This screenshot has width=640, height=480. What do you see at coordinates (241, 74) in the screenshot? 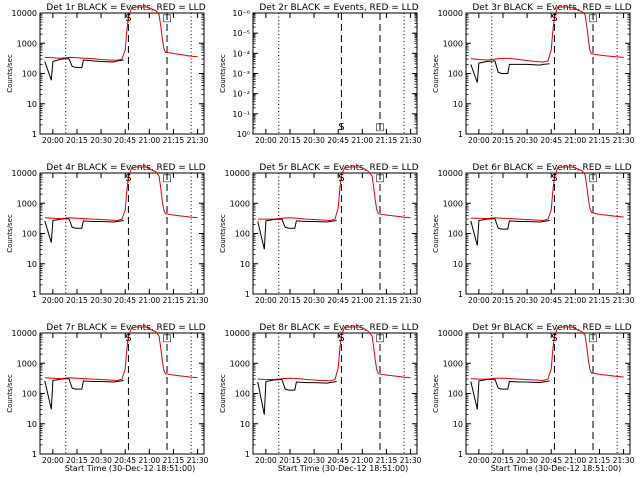
I see `y-tick-label: 10⁻³` at bounding box center [241, 74].